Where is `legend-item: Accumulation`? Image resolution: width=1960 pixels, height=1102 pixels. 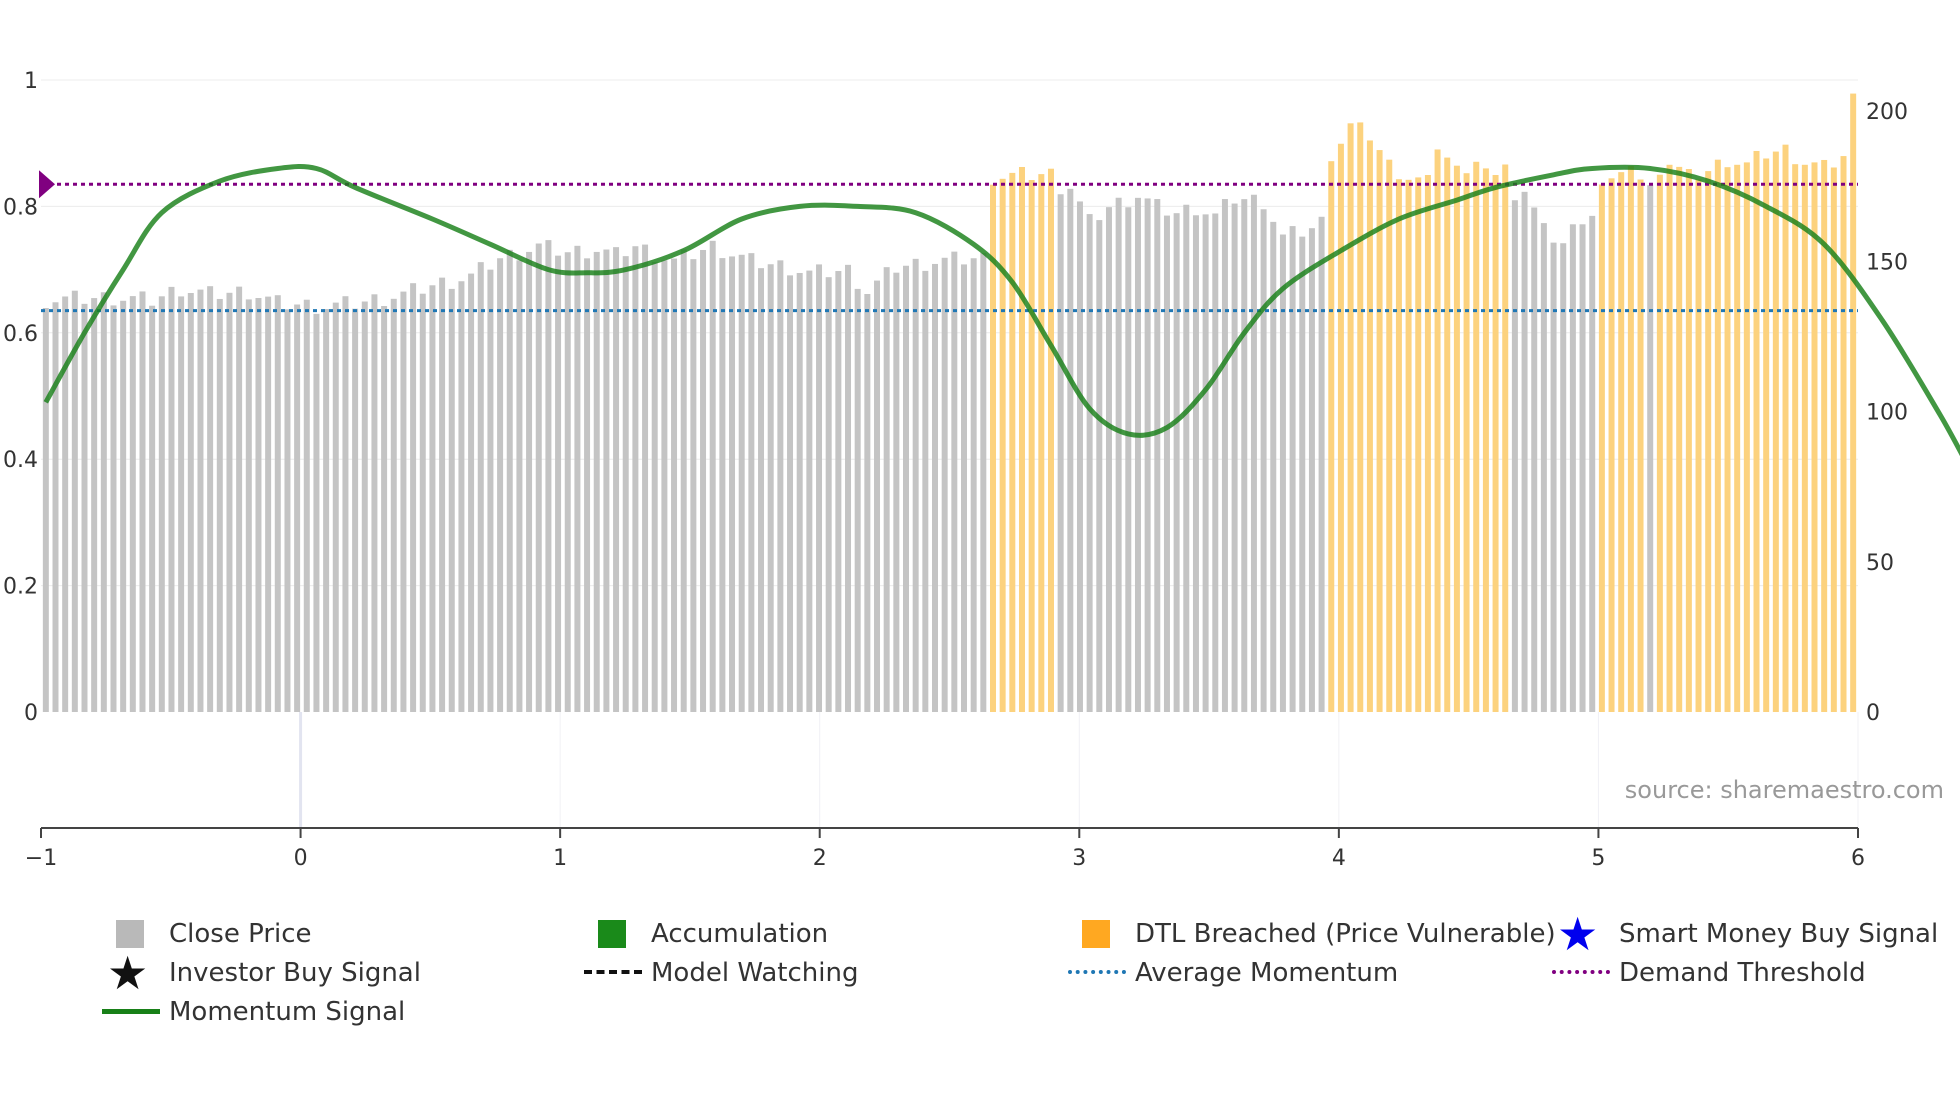 legend-item: Accumulation is located at coordinates (702, 934).